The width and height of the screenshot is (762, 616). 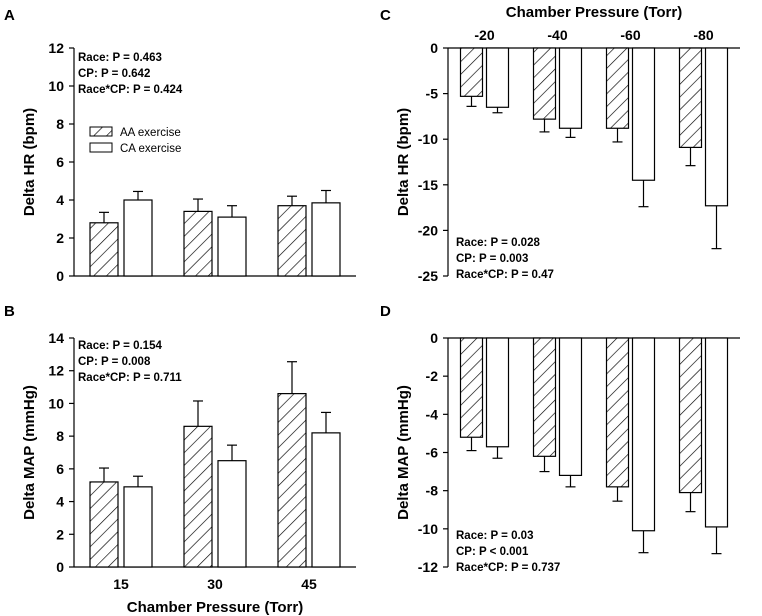 I want to click on y-tick-label: -20, so click(x=428, y=230).